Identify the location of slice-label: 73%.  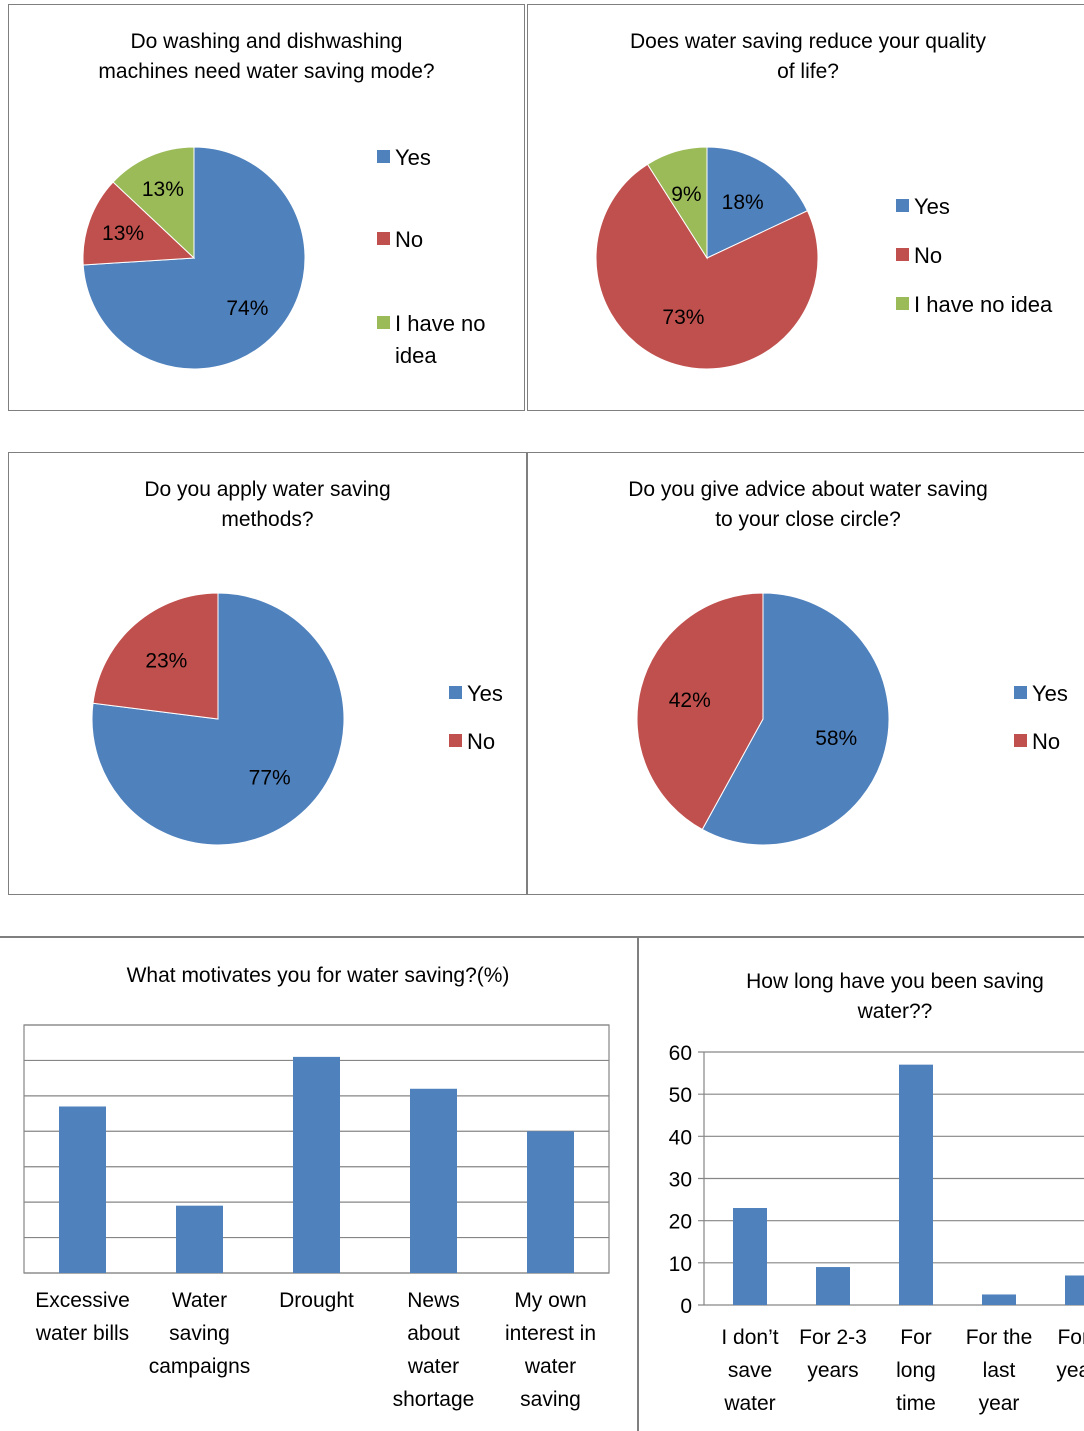
(683, 317).